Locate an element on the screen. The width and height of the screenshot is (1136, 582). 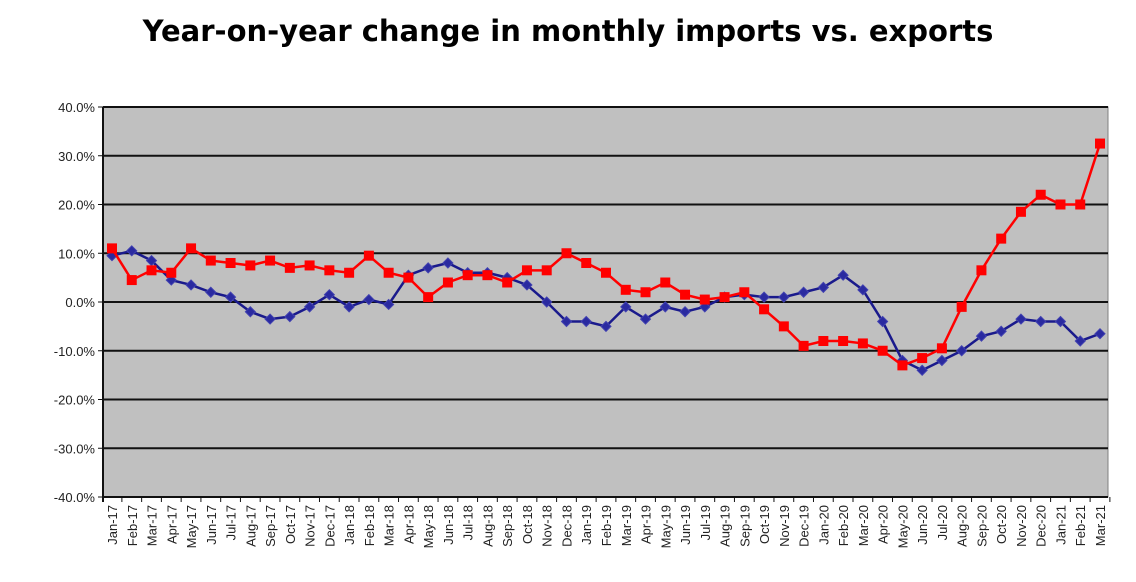
x-tick-label: Nov-18 is located at coordinates (547, 526).